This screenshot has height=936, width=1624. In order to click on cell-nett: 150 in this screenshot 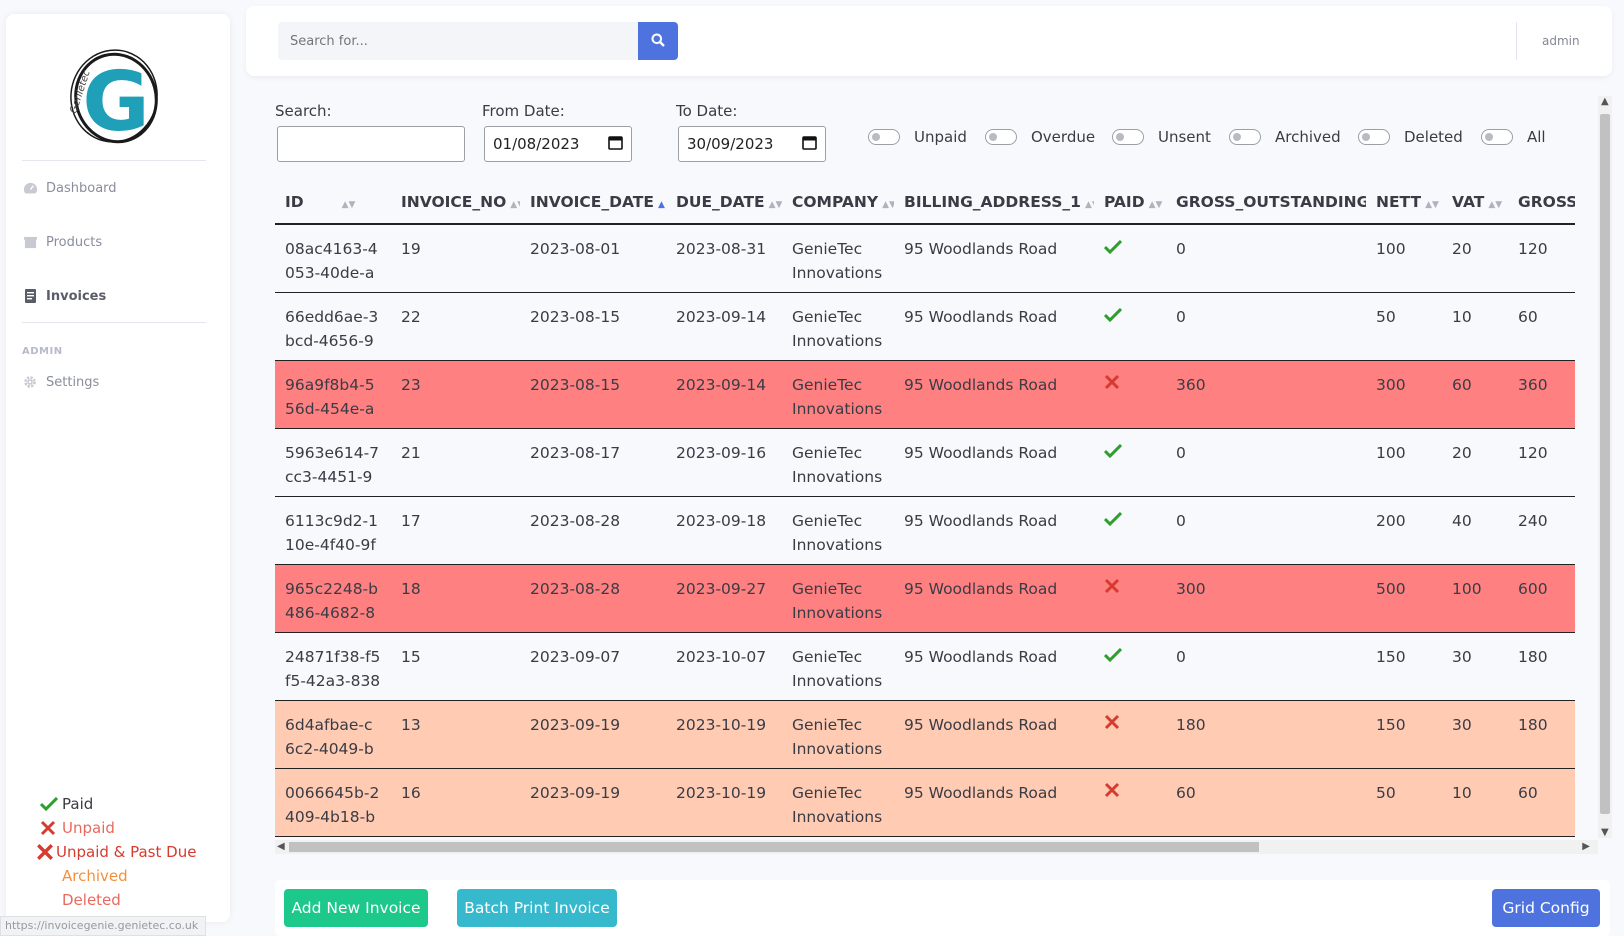, I will do `click(1404, 734)`.